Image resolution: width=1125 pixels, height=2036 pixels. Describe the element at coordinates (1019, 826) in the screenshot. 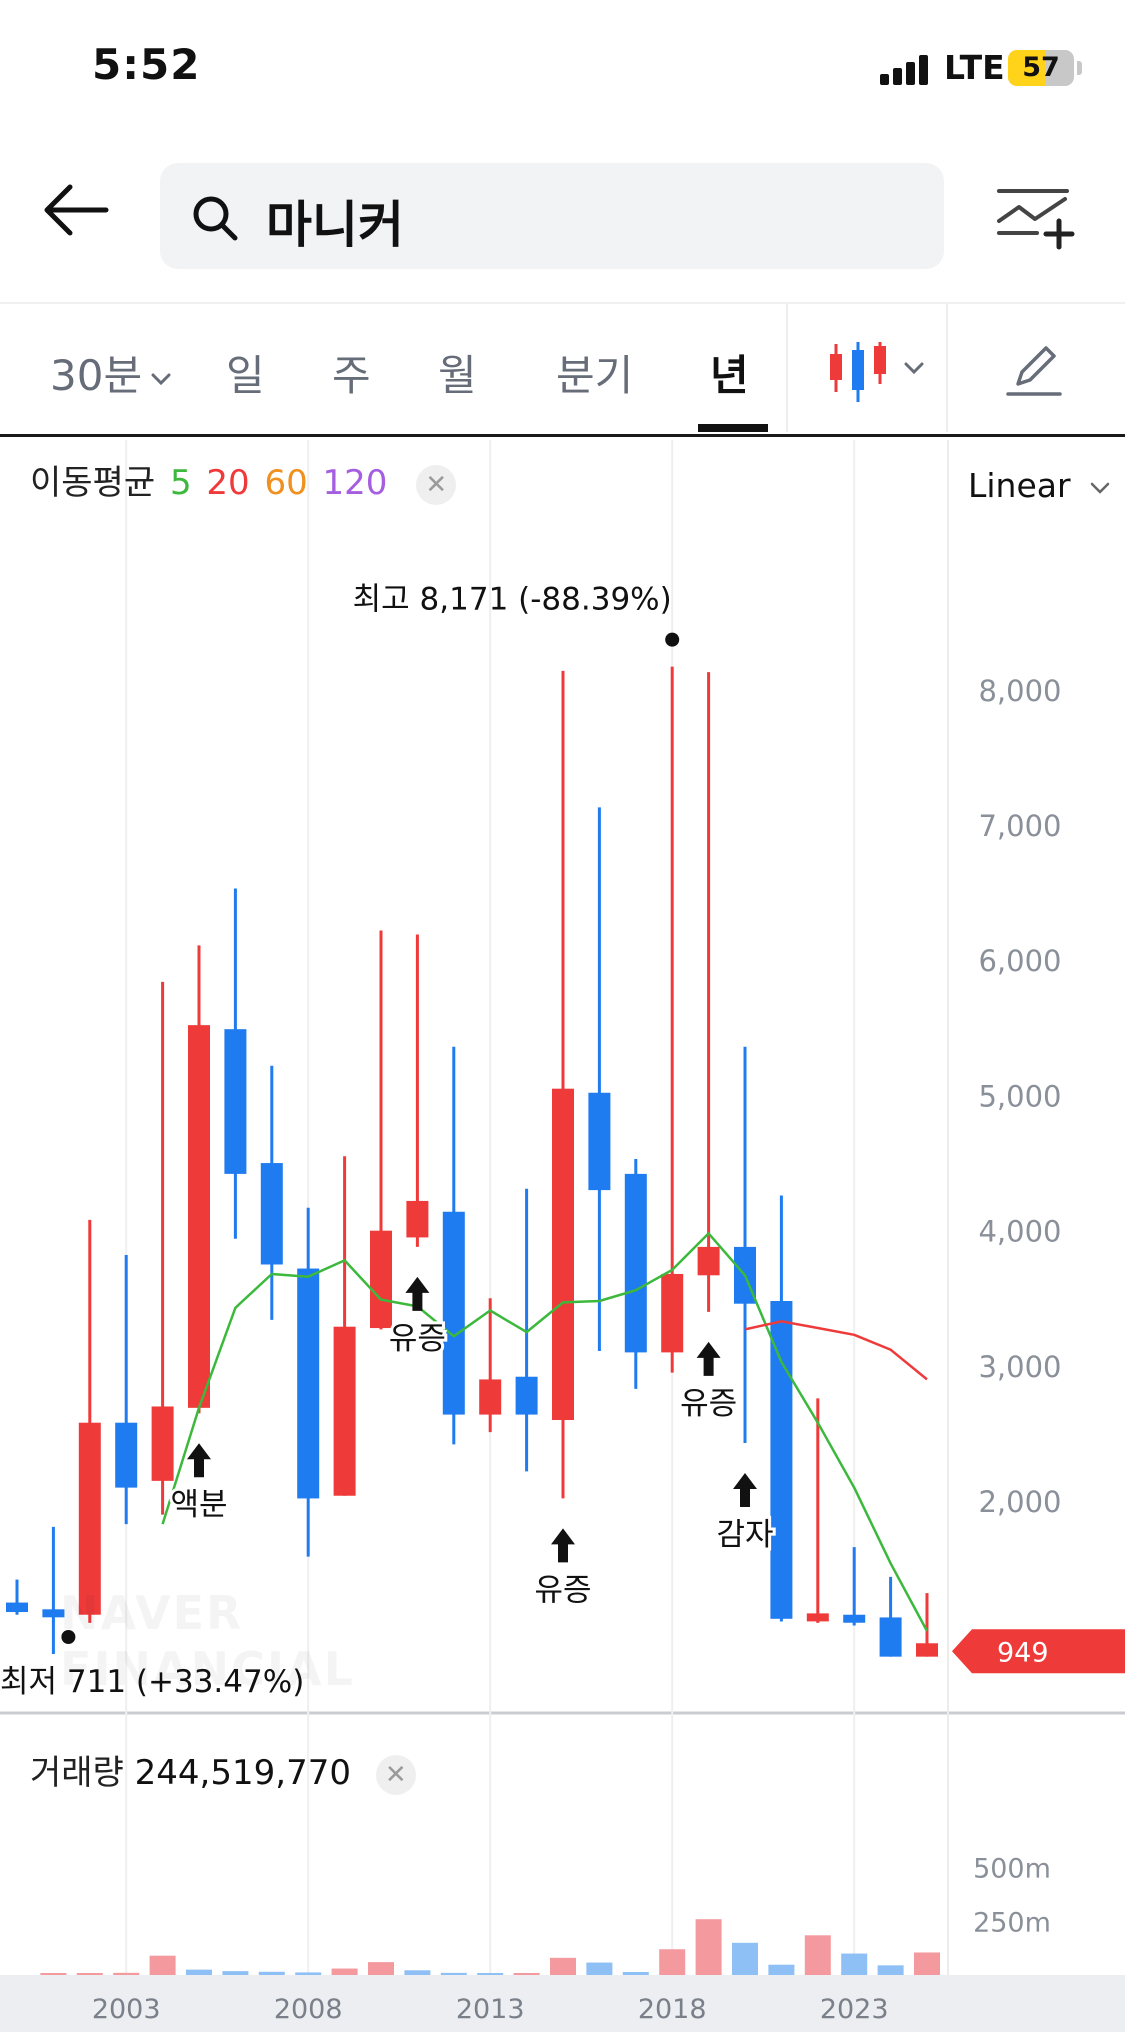

I see `y-tick-label: 7,000` at that location.